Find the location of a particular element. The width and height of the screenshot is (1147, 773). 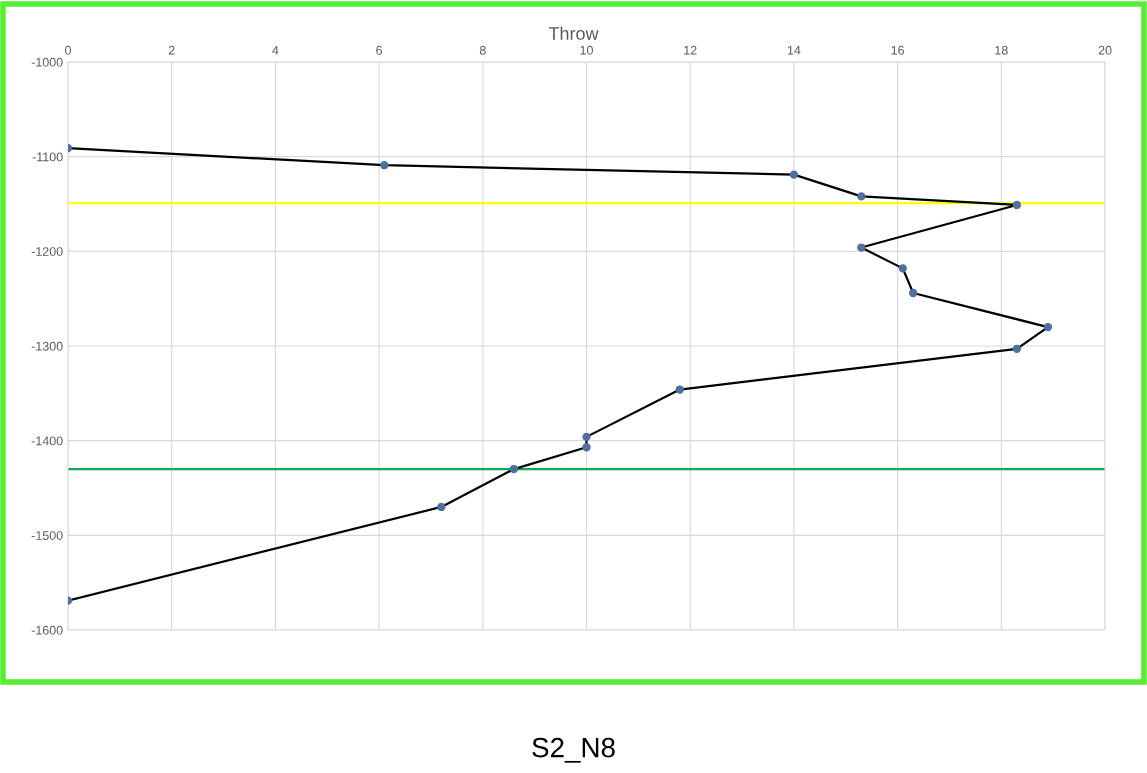

x-tick-label: 2 is located at coordinates (171, 50).